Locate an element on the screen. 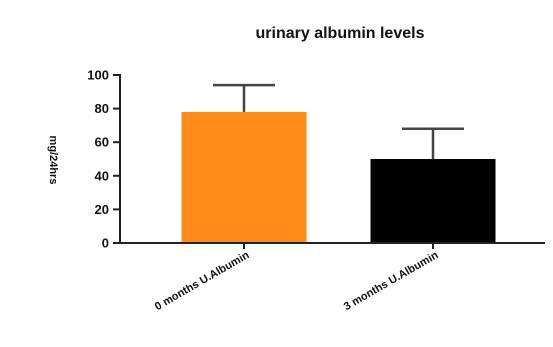  x-tick-label: 3 months U.Albumin is located at coordinates (391, 281).